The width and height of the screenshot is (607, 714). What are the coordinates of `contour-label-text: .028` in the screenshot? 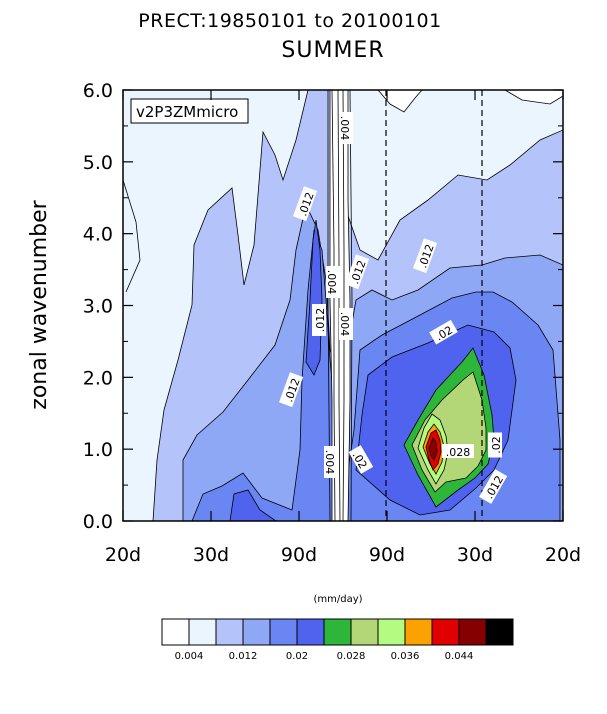 It's located at (458, 452).